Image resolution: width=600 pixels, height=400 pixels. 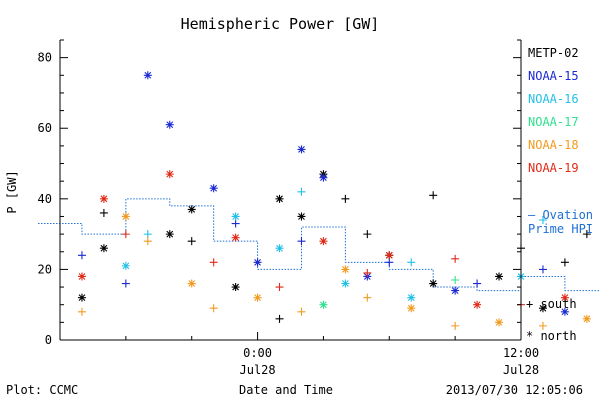 What do you see at coordinates (551, 336) in the screenshot?
I see `legend-marker-north: * north` at bounding box center [551, 336].